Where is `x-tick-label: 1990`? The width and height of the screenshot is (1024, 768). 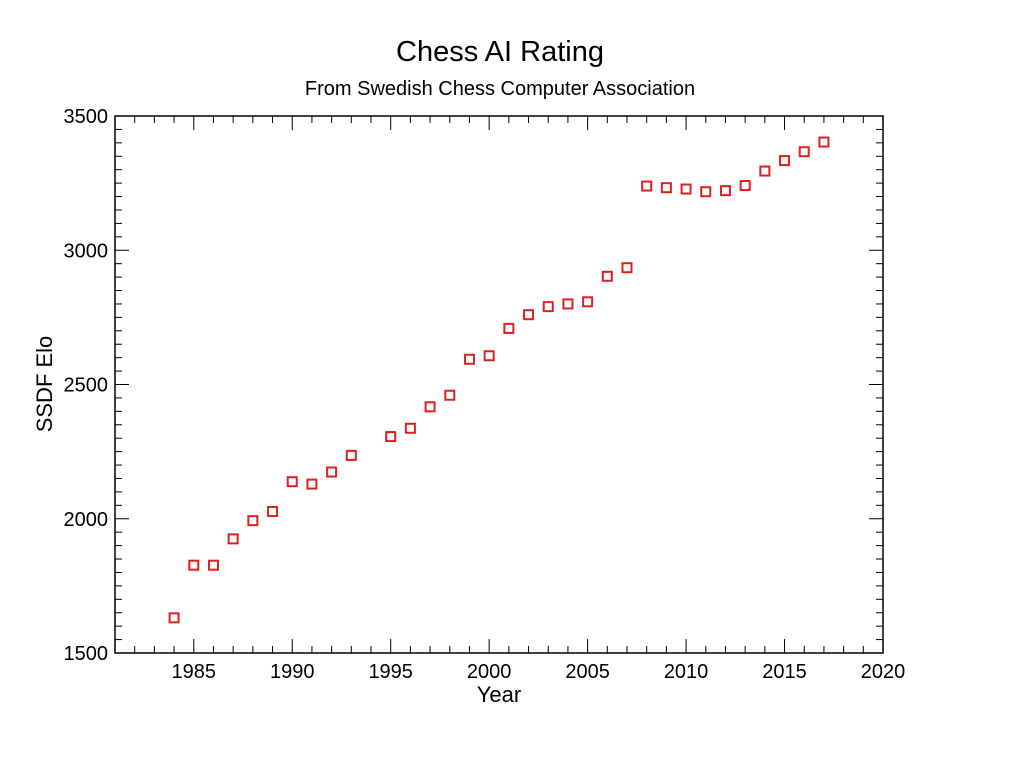
x-tick-label: 1990 is located at coordinates (292, 672).